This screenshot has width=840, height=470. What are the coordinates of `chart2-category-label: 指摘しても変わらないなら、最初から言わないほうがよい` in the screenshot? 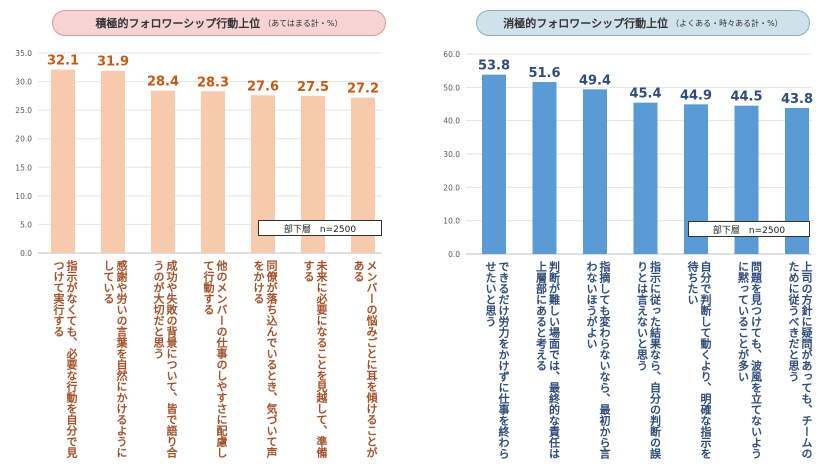 It's located at (598, 360).